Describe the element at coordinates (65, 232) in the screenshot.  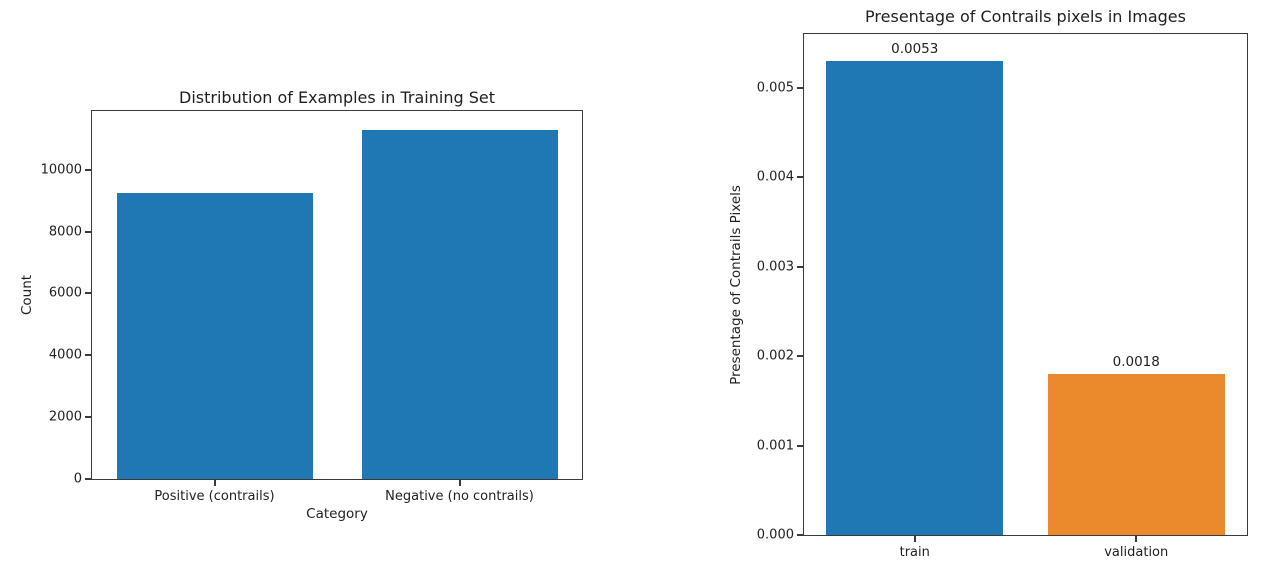
I see `y-tick-label: 8000` at that location.